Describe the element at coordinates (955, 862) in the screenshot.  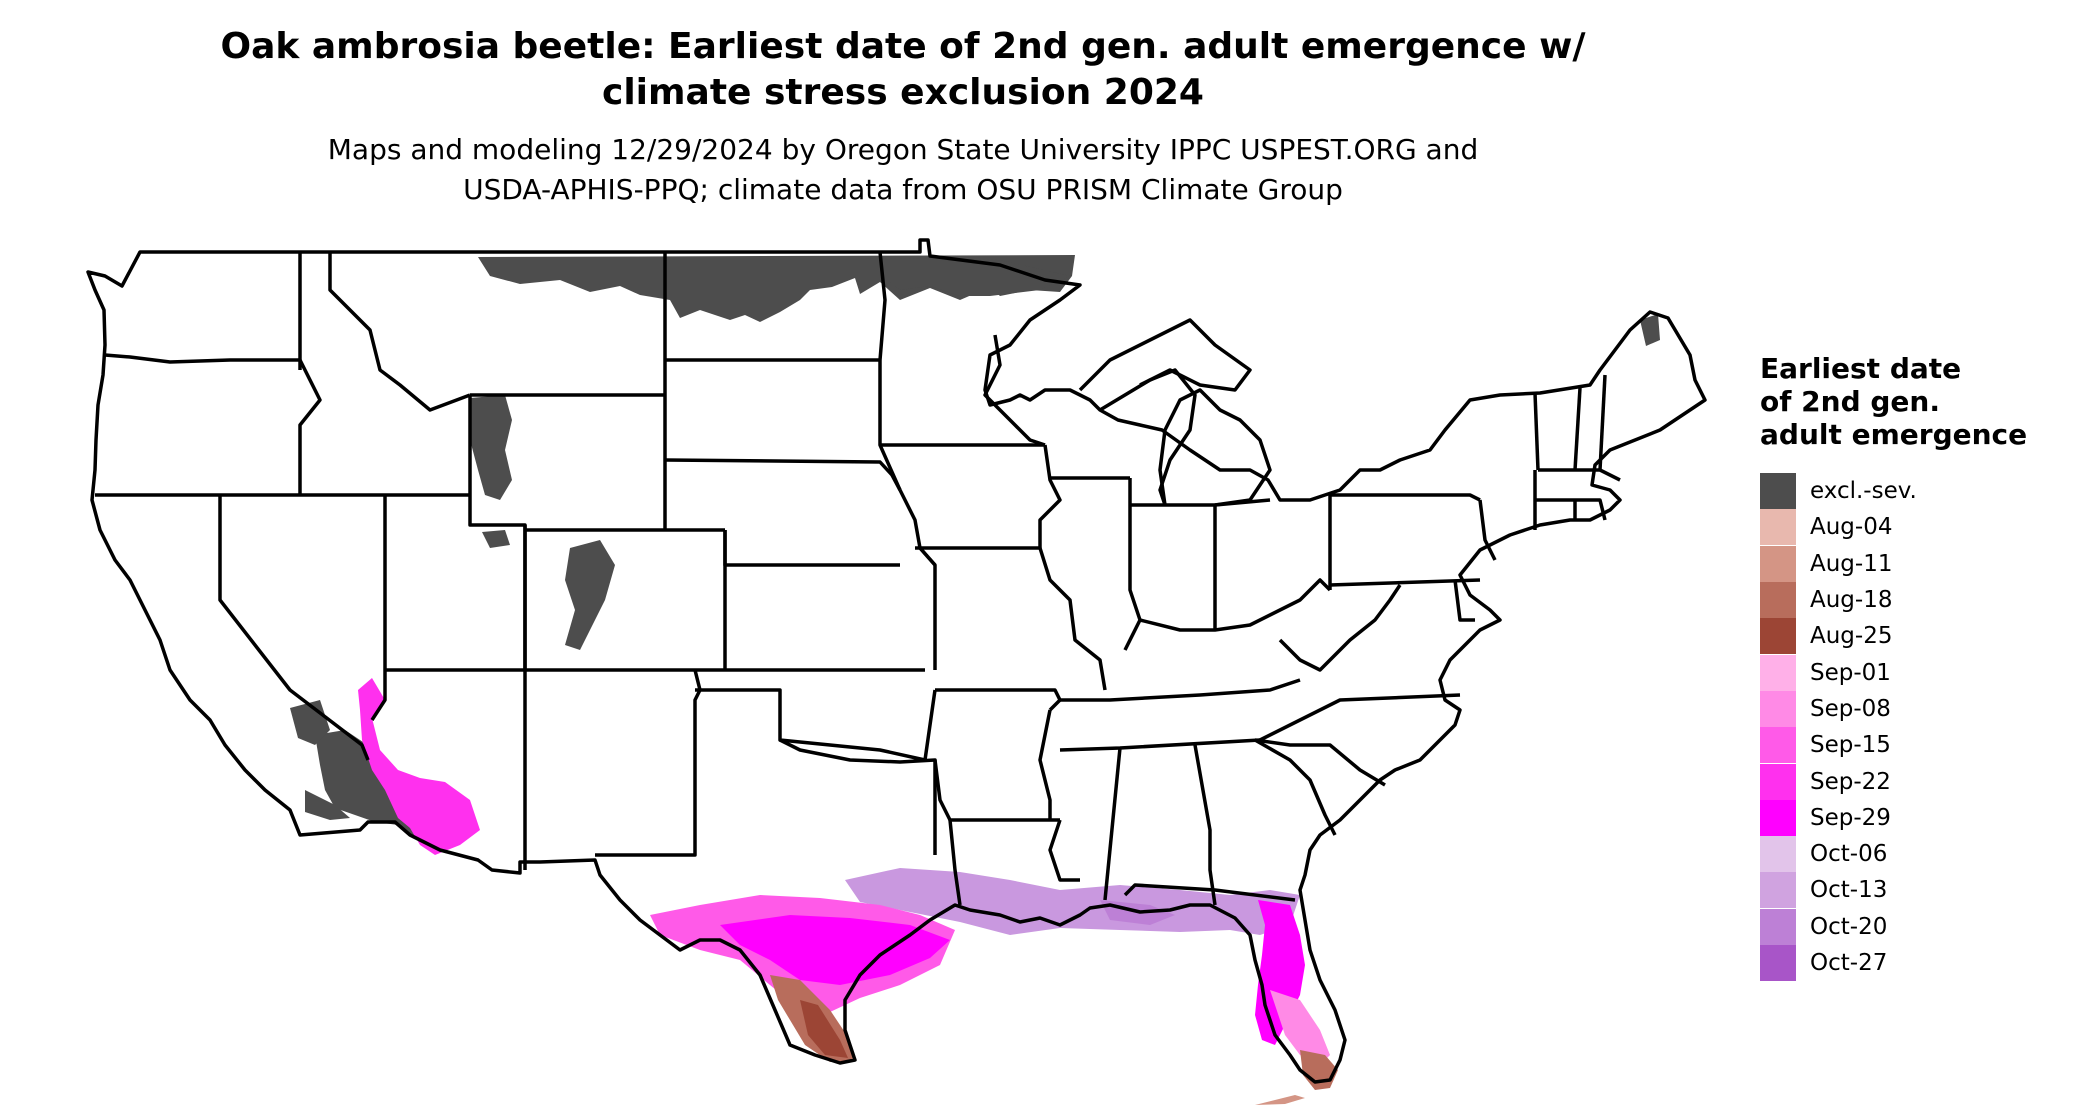
I see `border-la-tx` at that location.